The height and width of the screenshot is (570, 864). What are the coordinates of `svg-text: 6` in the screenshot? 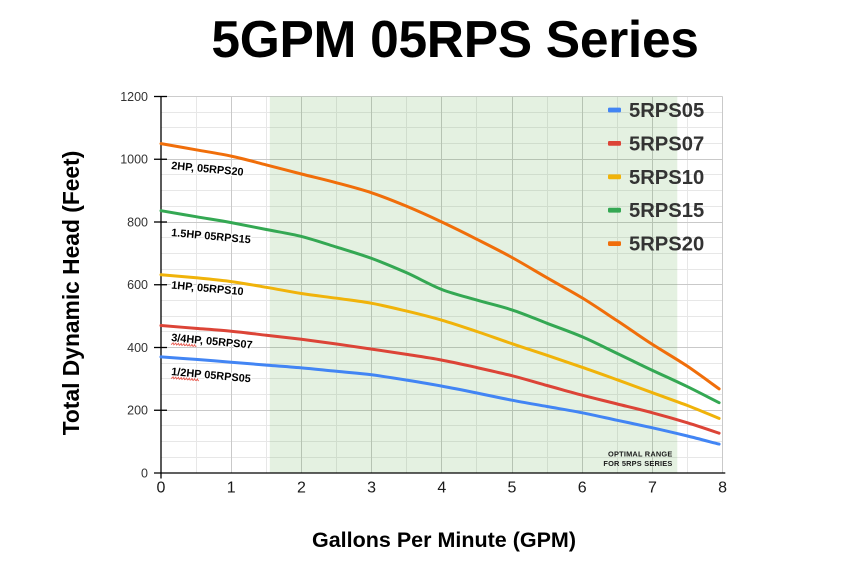 It's located at (582, 488).